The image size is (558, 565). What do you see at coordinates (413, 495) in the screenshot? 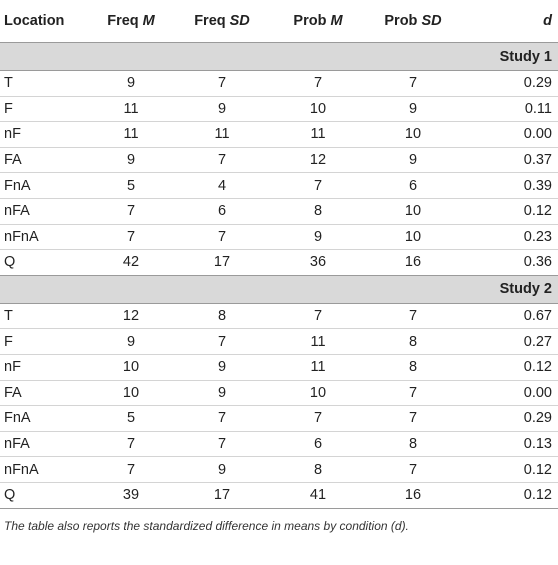
I see `table-cell: 16` at bounding box center [413, 495].